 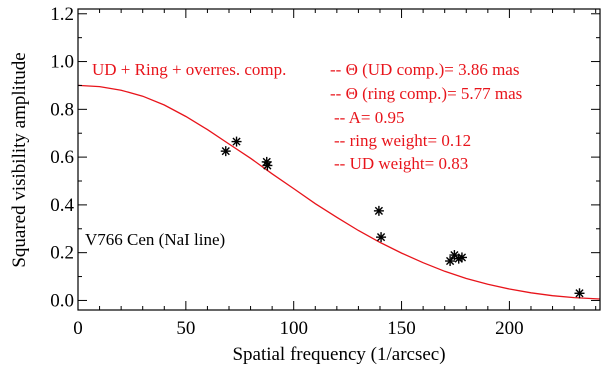 What do you see at coordinates (62, 205) in the screenshot?
I see `y-tick-label: 0.4` at bounding box center [62, 205].